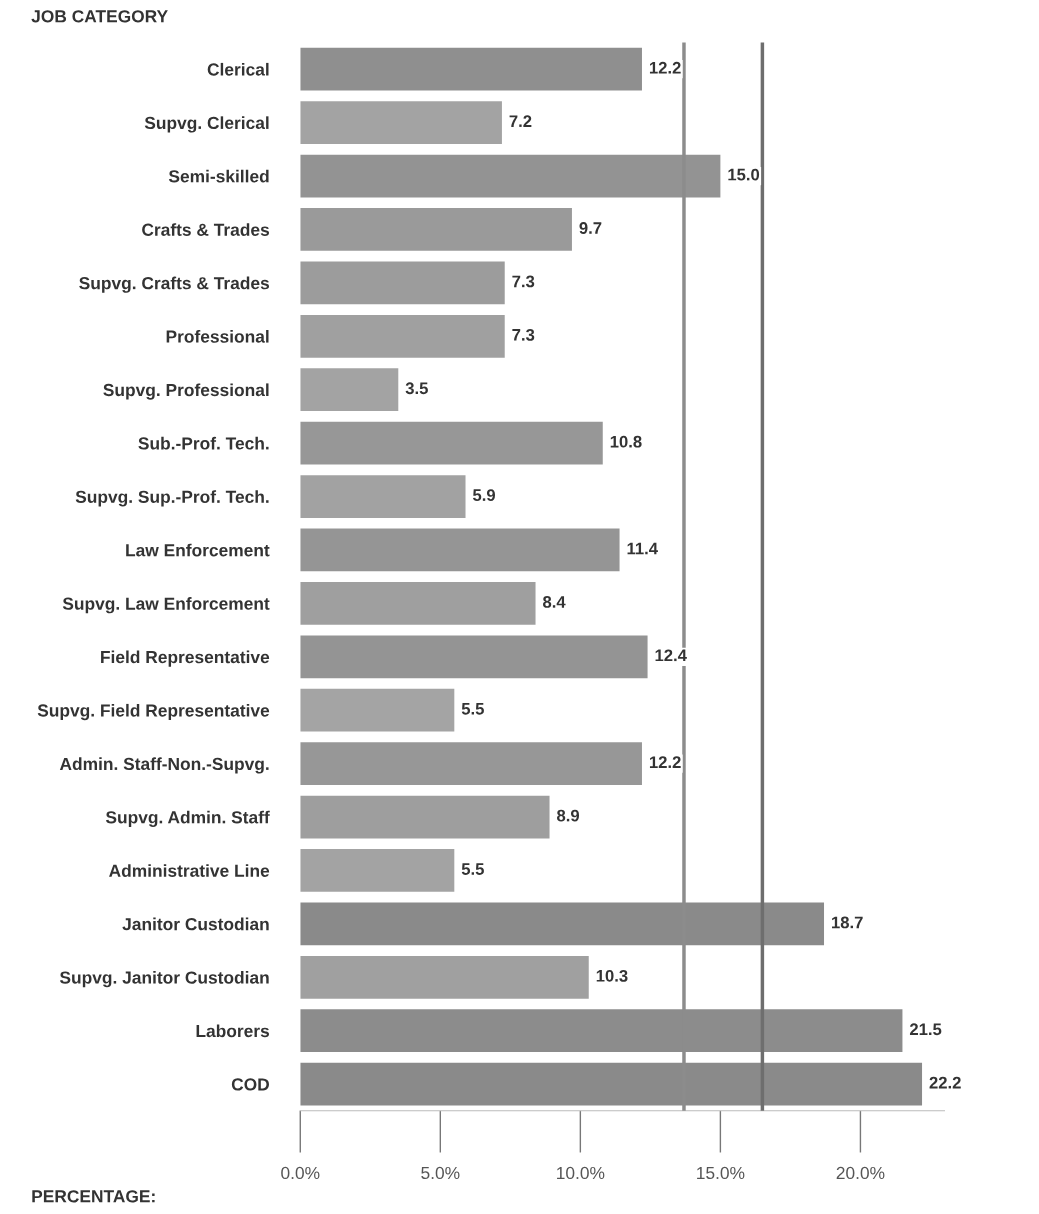  Describe the element at coordinates (626, 441) in the screenshot. I see `data-label: 10.8` at that location.